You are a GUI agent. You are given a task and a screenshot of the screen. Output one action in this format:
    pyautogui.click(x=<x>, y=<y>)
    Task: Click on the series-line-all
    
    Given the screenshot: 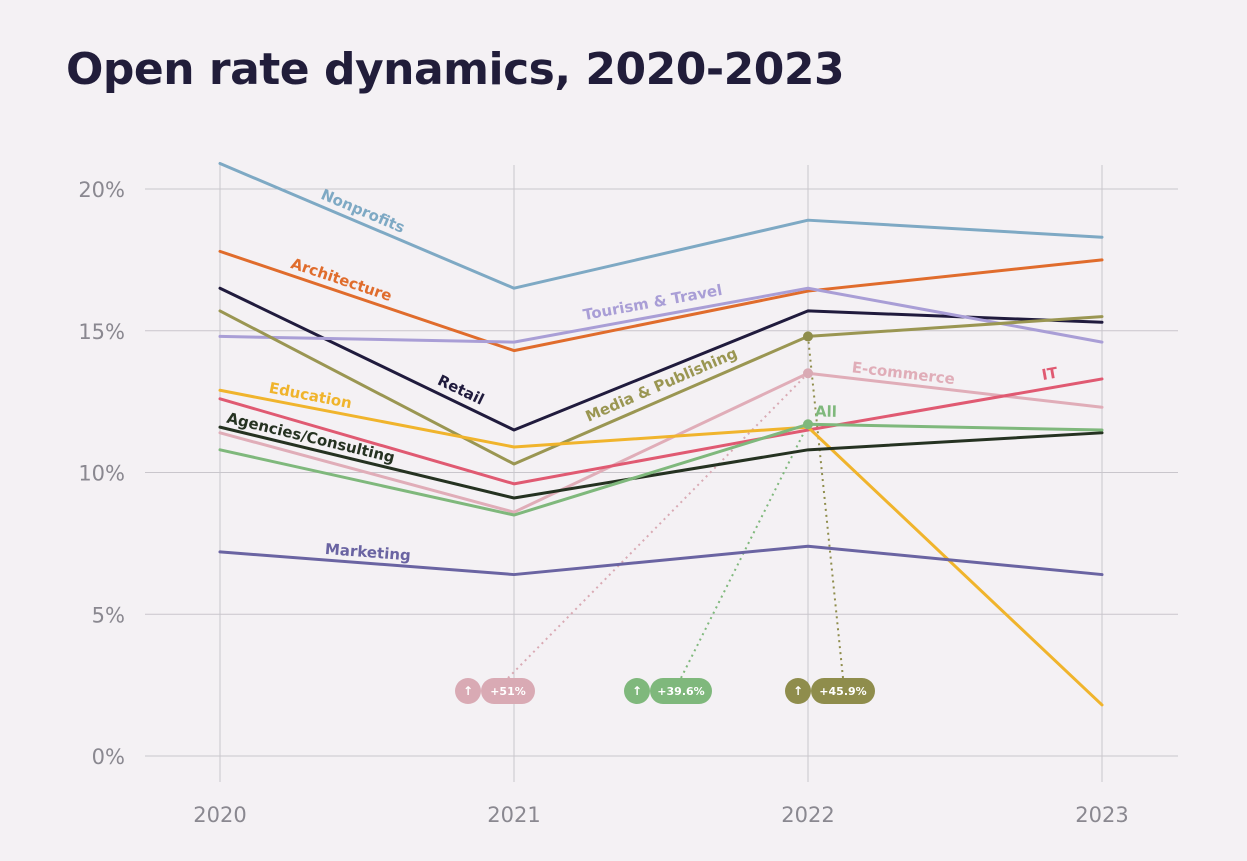 What is the action you would take?
    pyautogui.click(x=661, y=469)
    